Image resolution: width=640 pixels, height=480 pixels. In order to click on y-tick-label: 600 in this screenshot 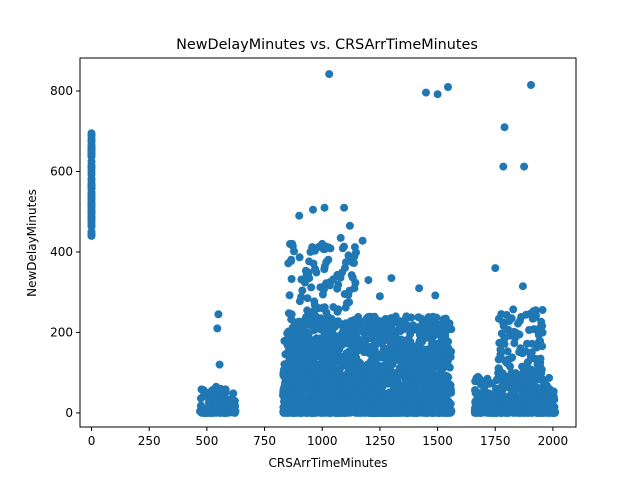, I will do `click(61, 171)`.